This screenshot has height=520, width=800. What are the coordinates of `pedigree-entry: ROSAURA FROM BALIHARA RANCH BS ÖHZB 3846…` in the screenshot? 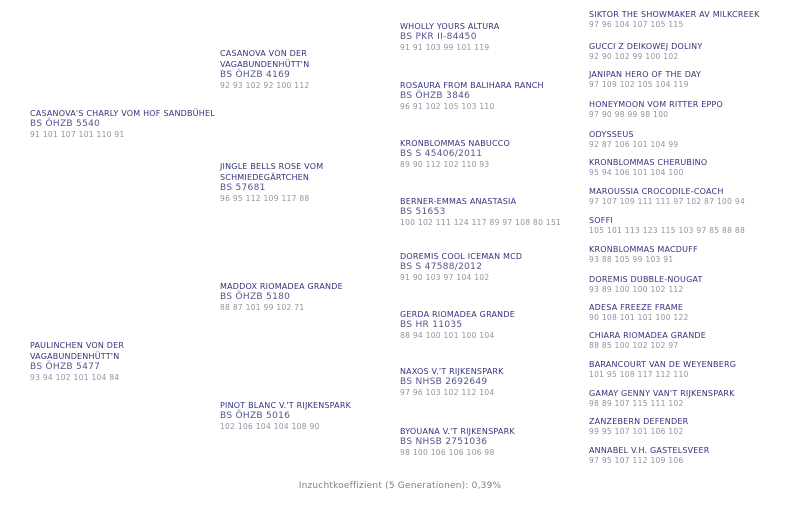 It's located at (493, 96).